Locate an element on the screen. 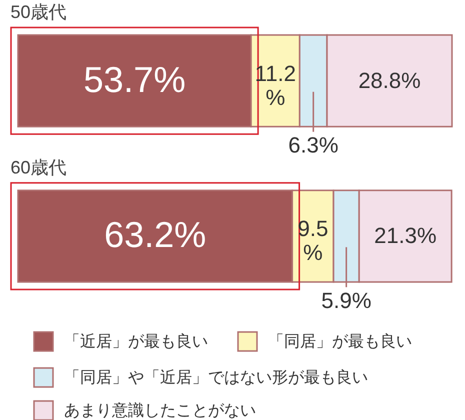 The image size is (465, 420). data-label: 28.8% is located at coordinates (389, 80).